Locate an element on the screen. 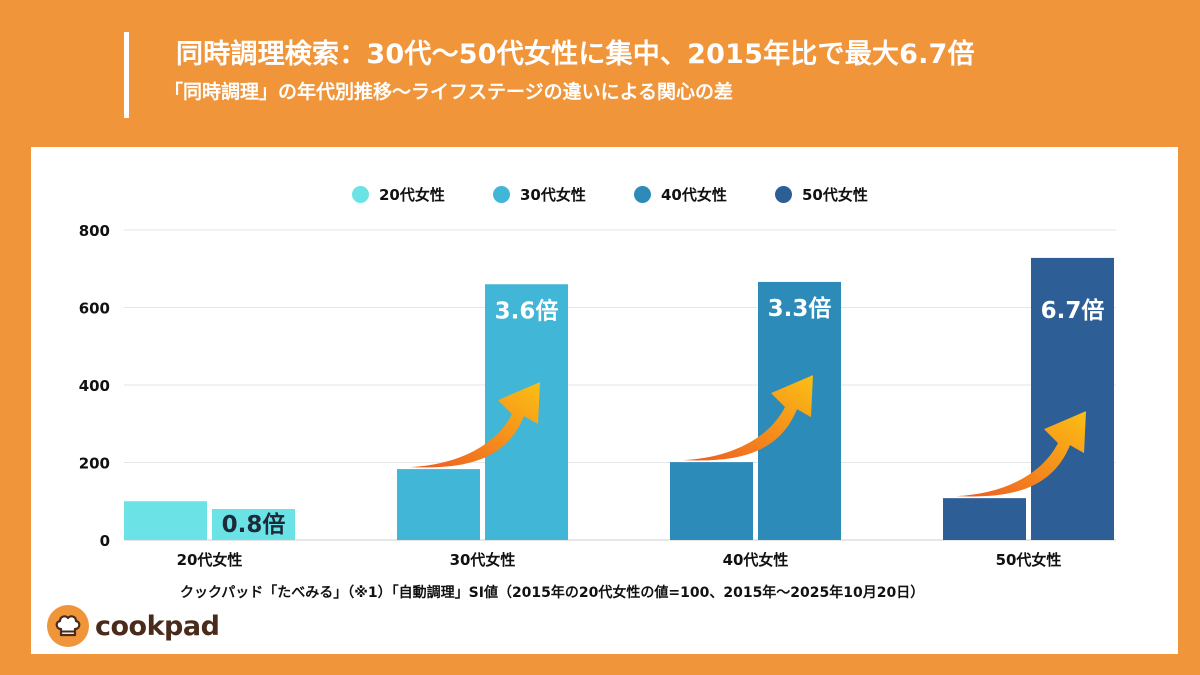 Image resolution: width=1200 pixels, height=675 pixels. page-subtitle: 「同時調理」の年代別推移〜ライフステージの違いによる関心の差 is located at coordinates (449, 92).